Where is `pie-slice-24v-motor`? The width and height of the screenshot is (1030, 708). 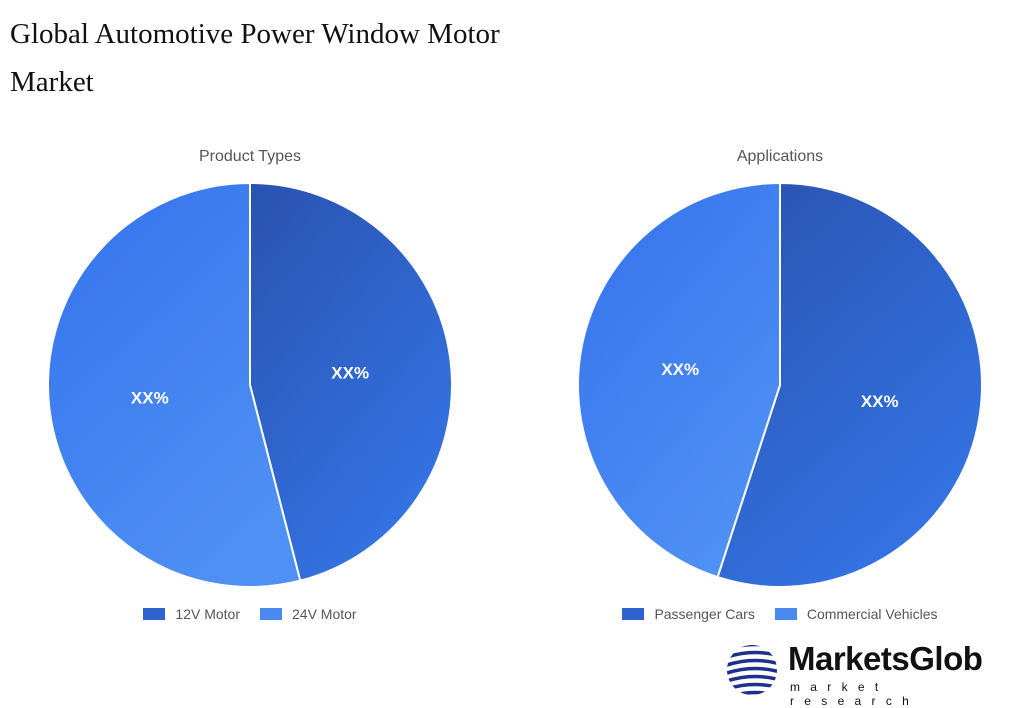
pie-slice-24v-motor is located at coordinates (174, 384).